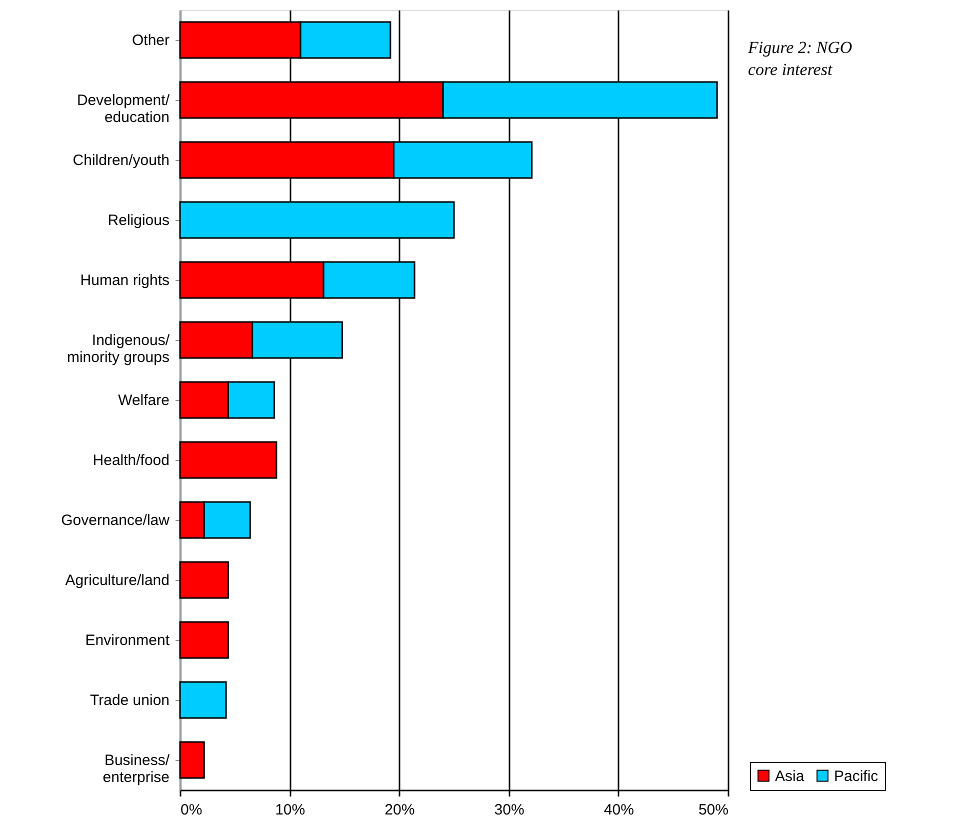 The height and width of the screenshot is (832, 967). I want to click on y-tick-label: Indigenous/ minority groups, so click(118, 349).